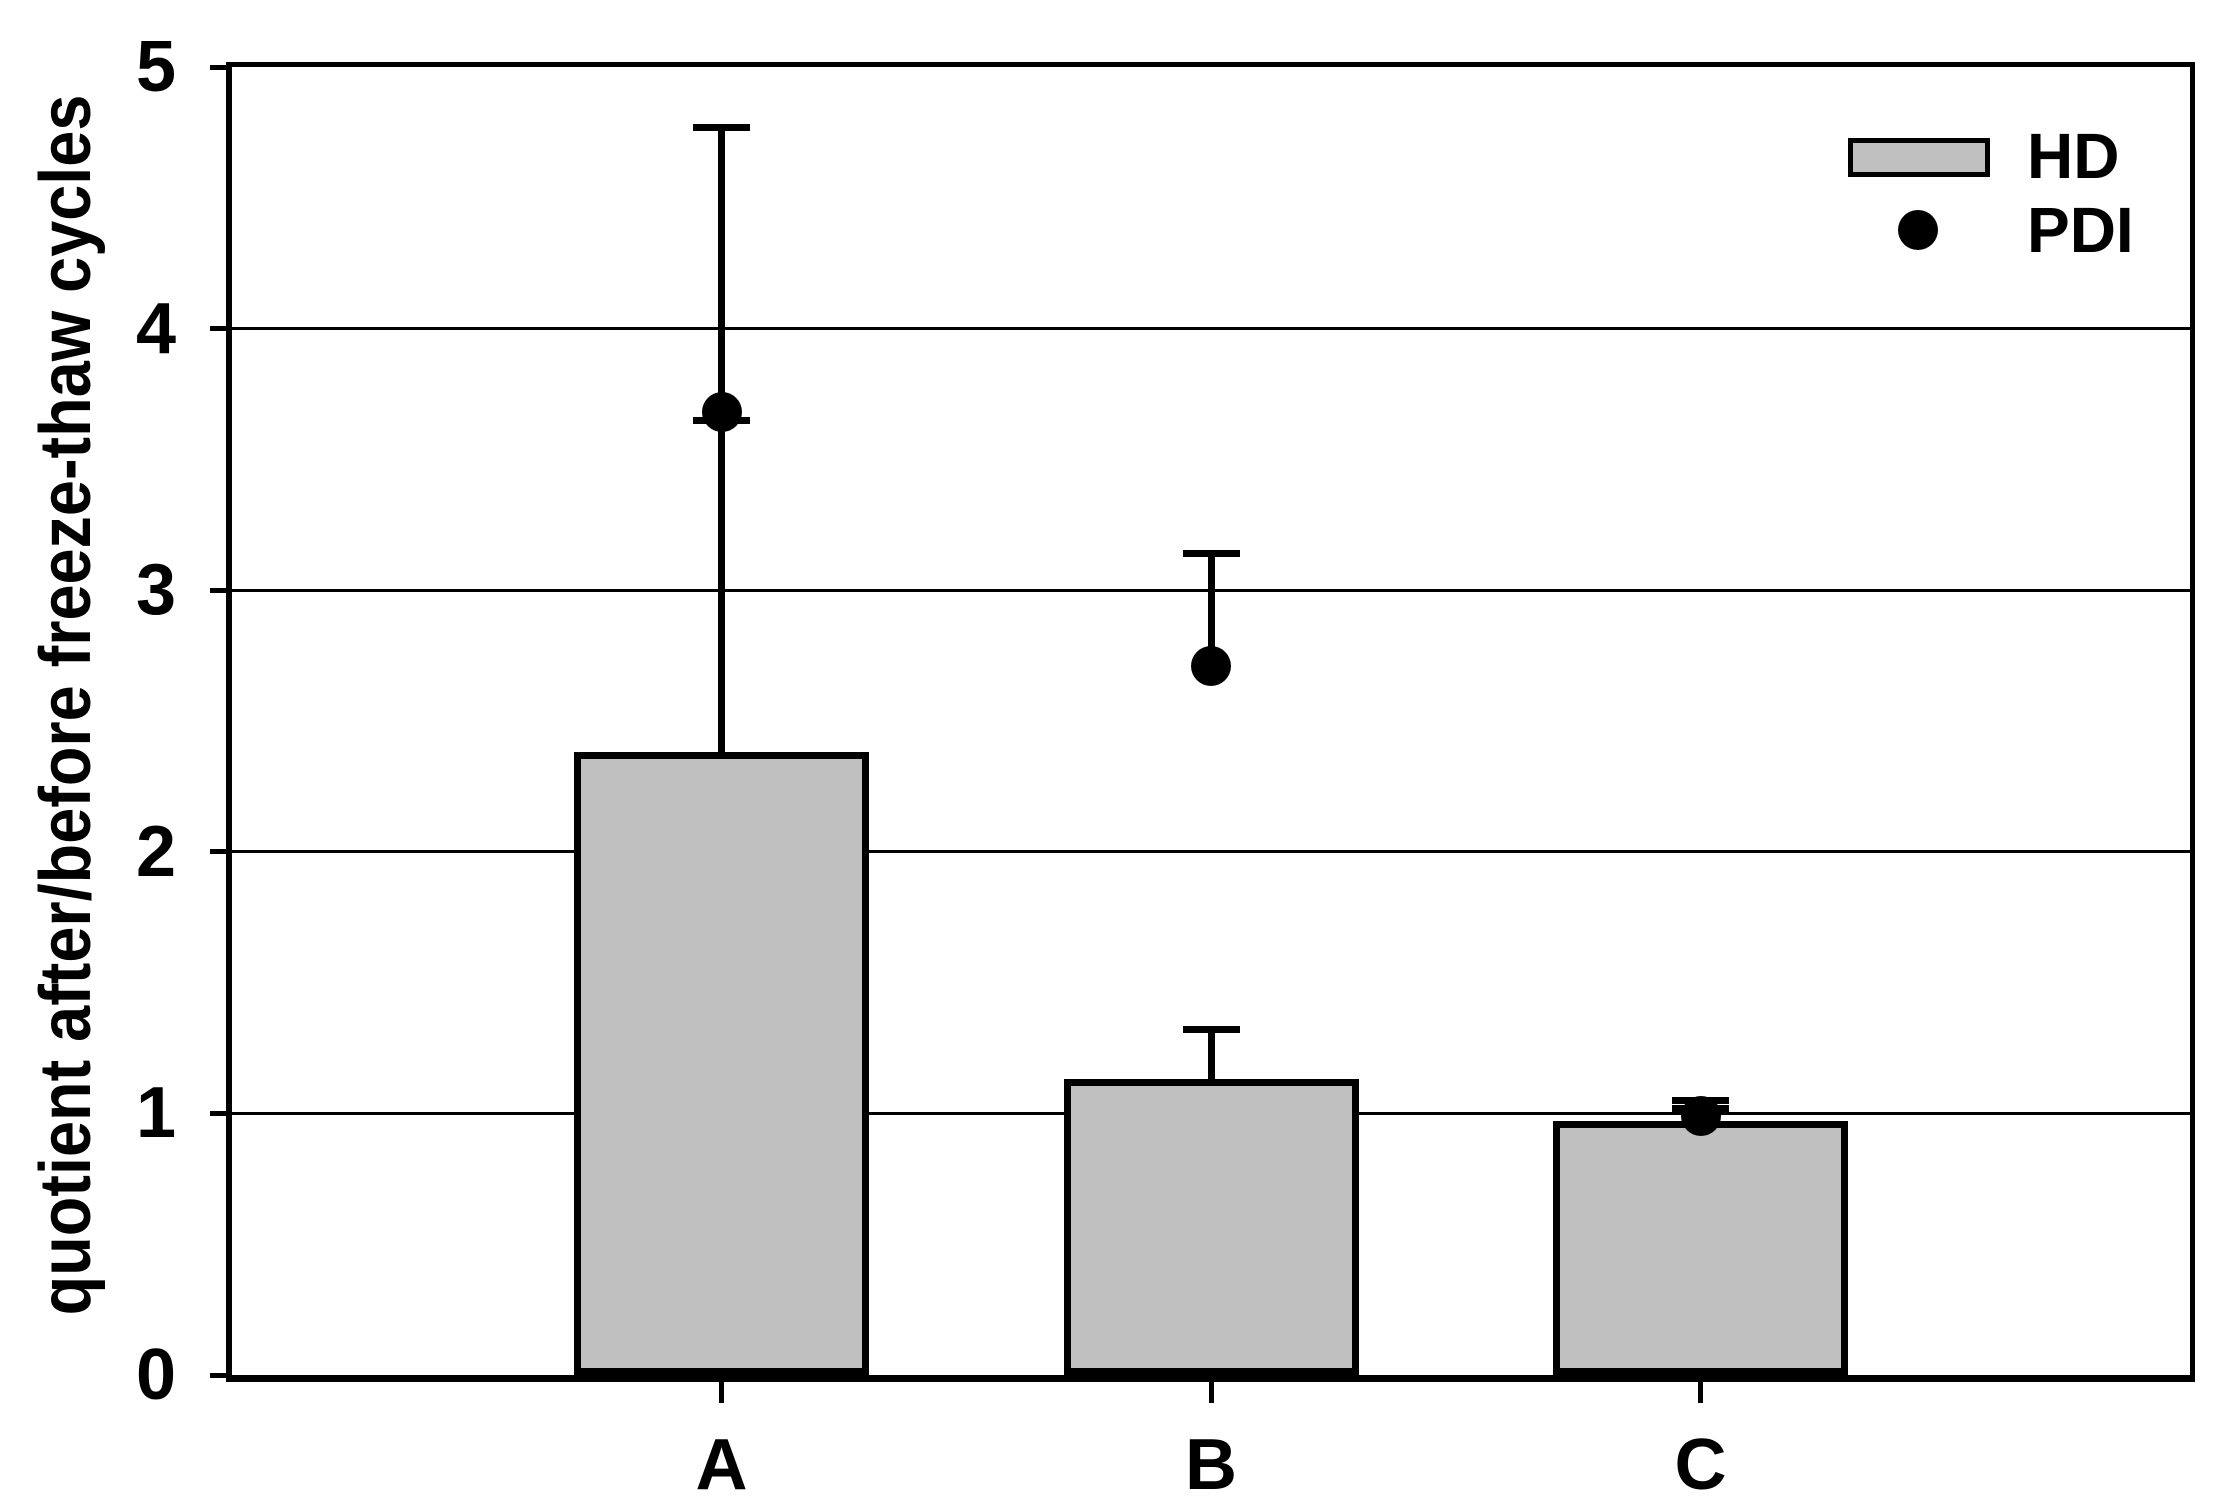  What do you see at coordinates (1700, 1391) in the screenshot?
I see `x-tick-C` at bounding box center [1700, 1391].